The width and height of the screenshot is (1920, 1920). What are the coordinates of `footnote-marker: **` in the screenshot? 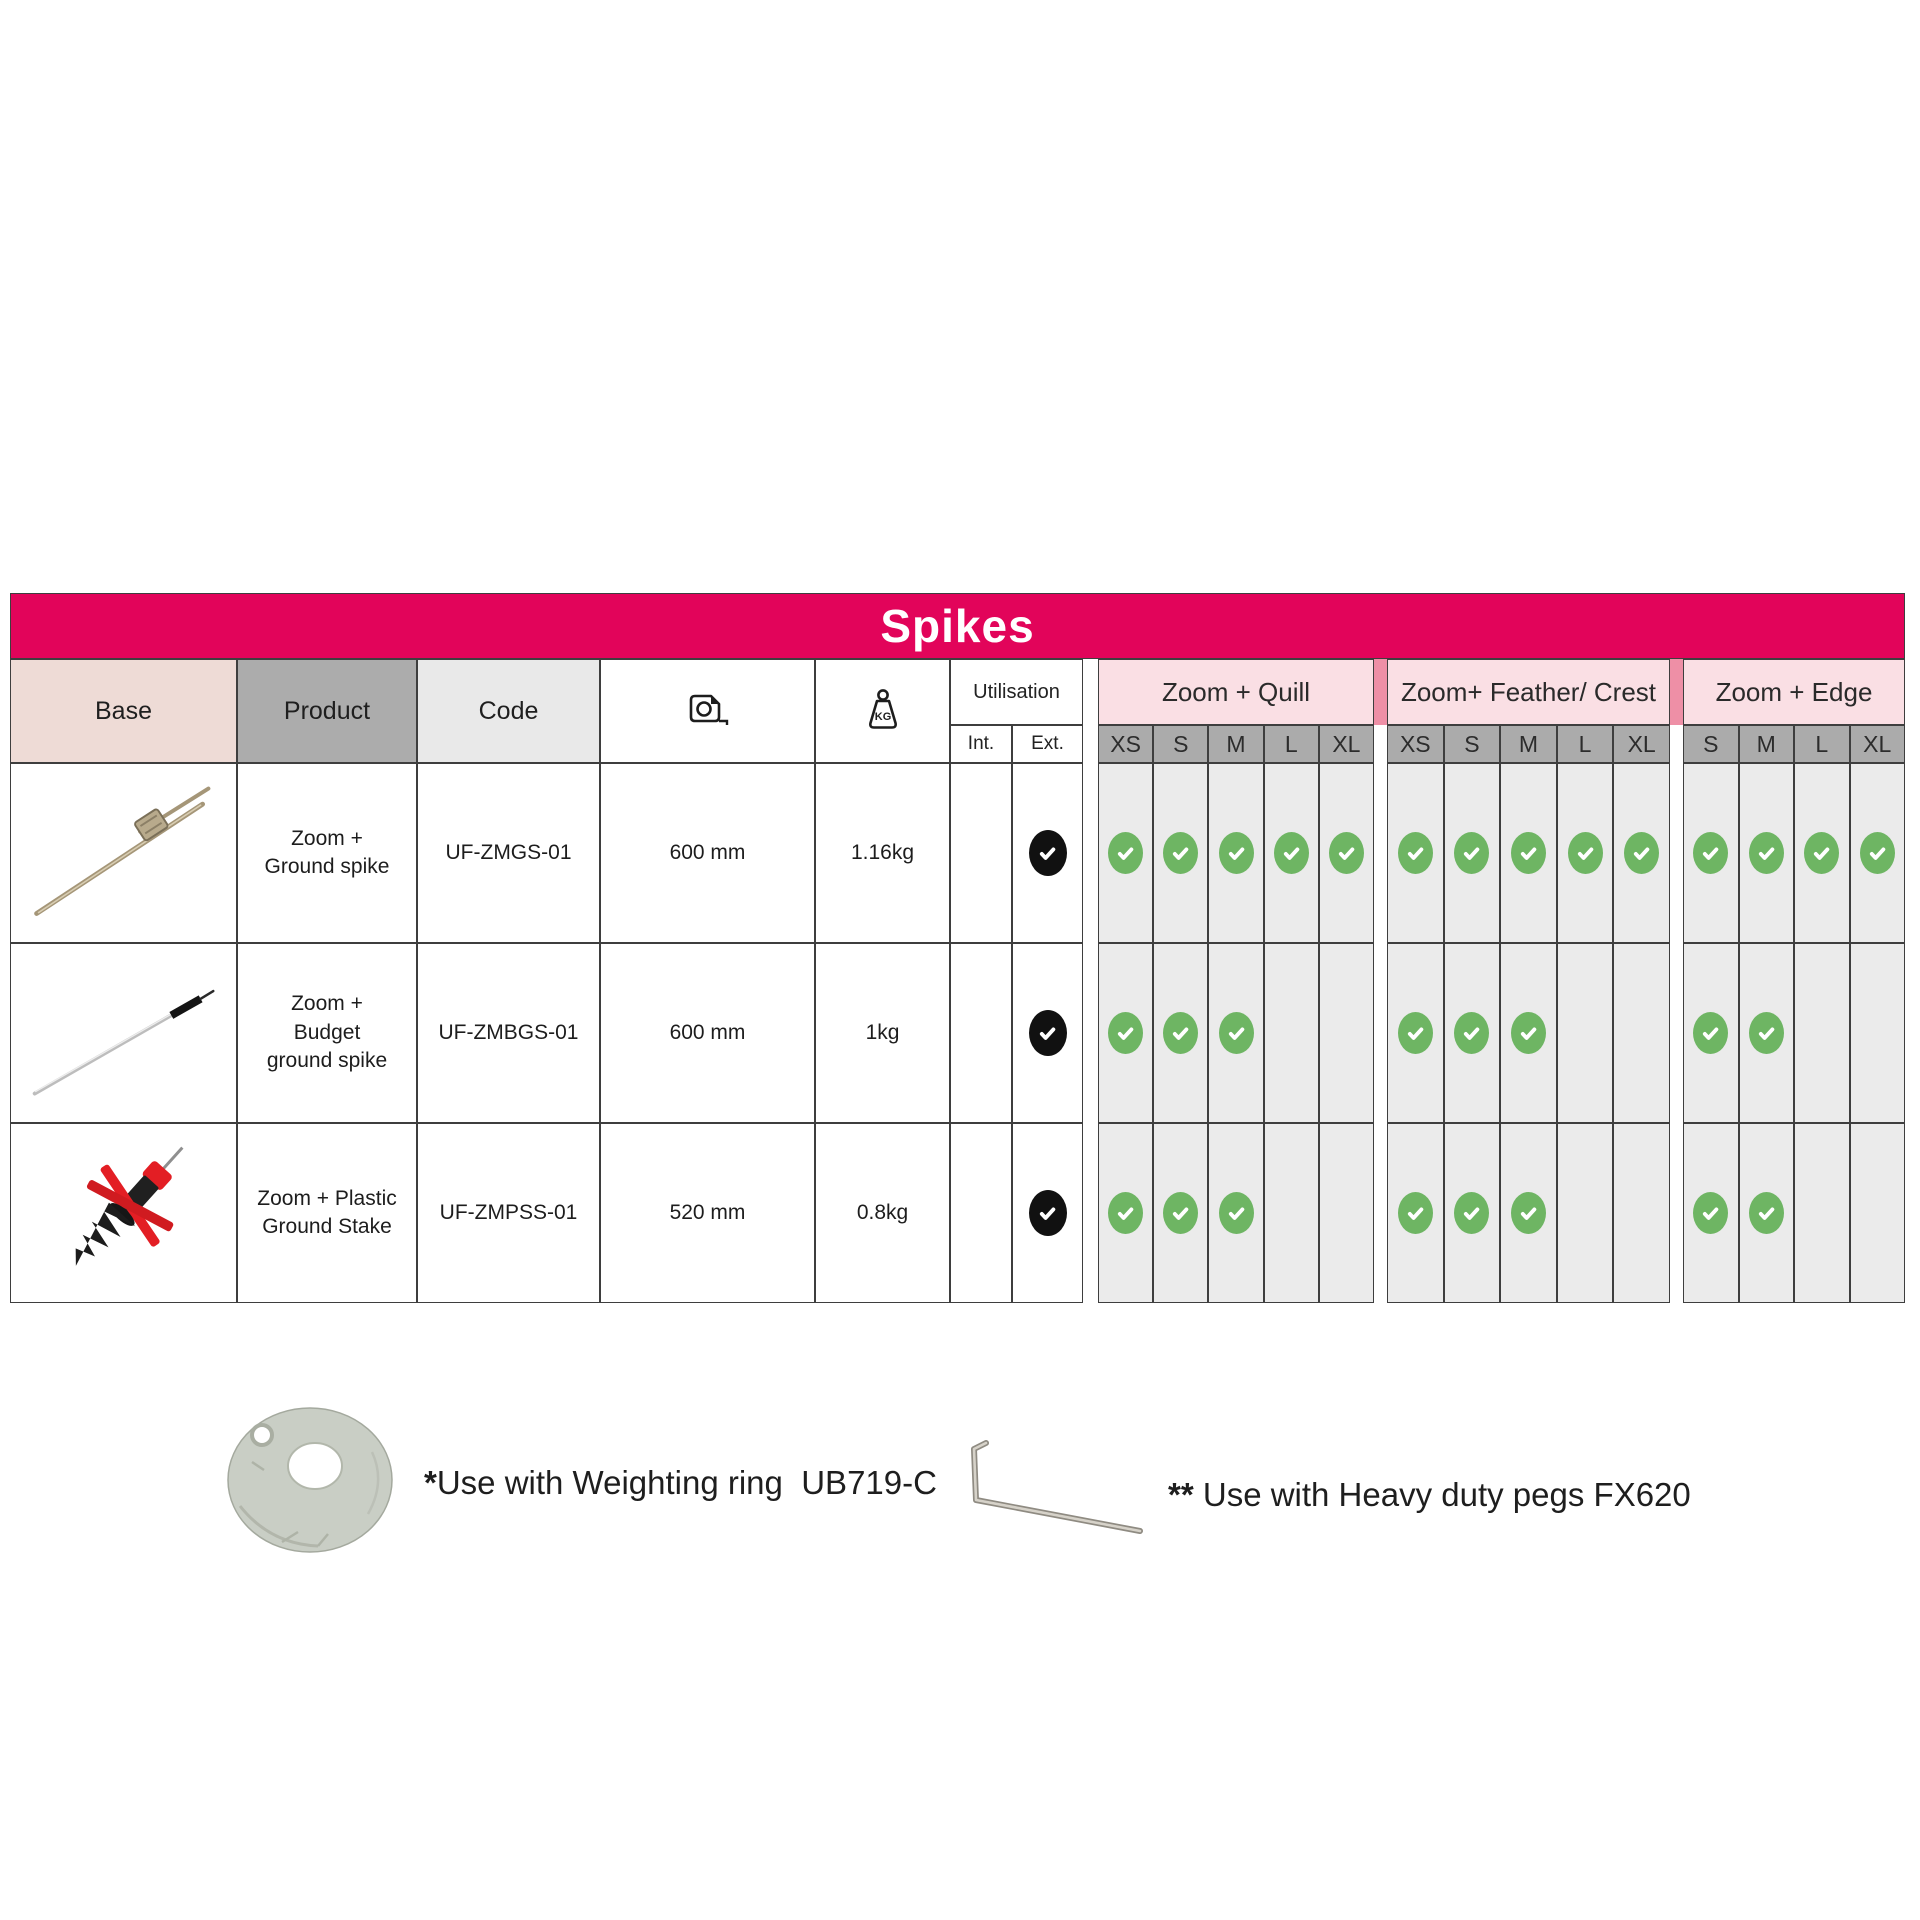 It's located at (1181, 1494).